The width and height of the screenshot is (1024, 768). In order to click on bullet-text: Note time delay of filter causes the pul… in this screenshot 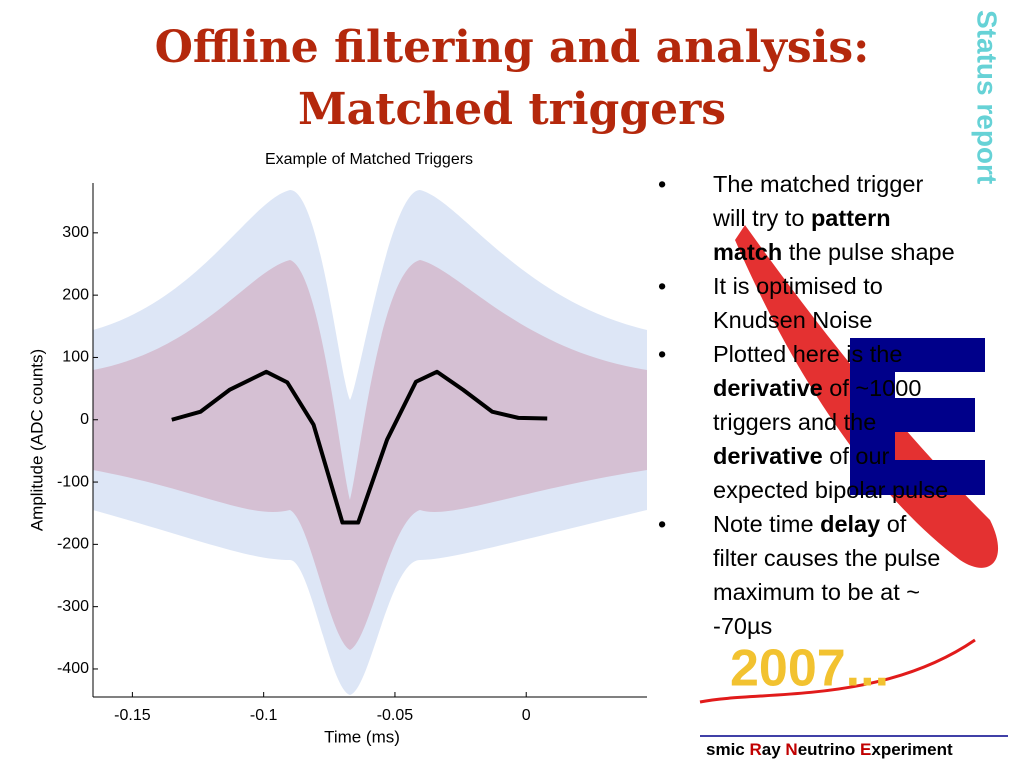, I will do `click(834, 575)`.